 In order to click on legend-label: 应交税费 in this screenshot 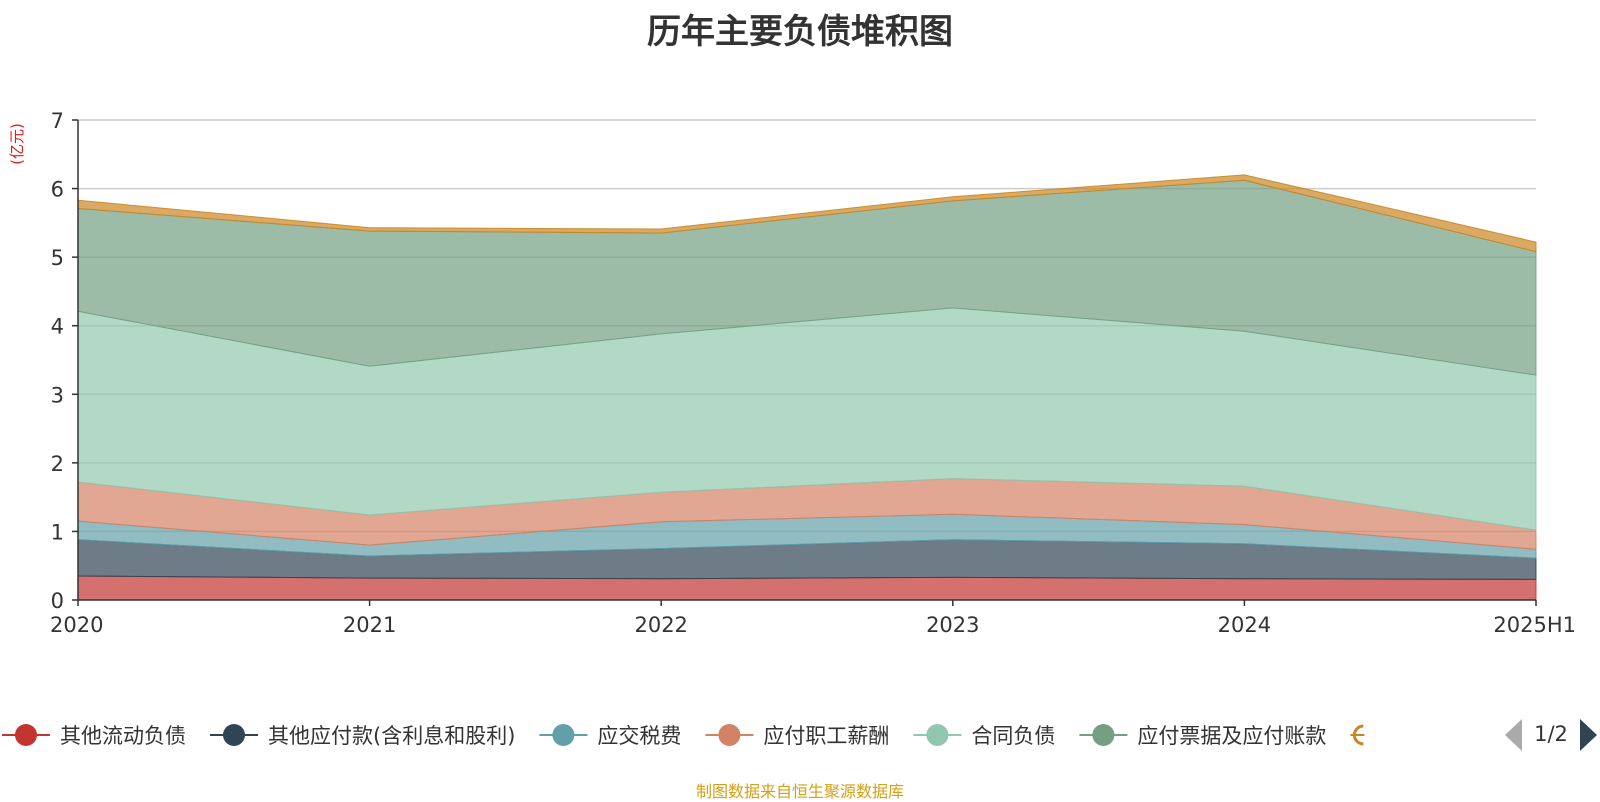, I will do `click(639, 736)`.